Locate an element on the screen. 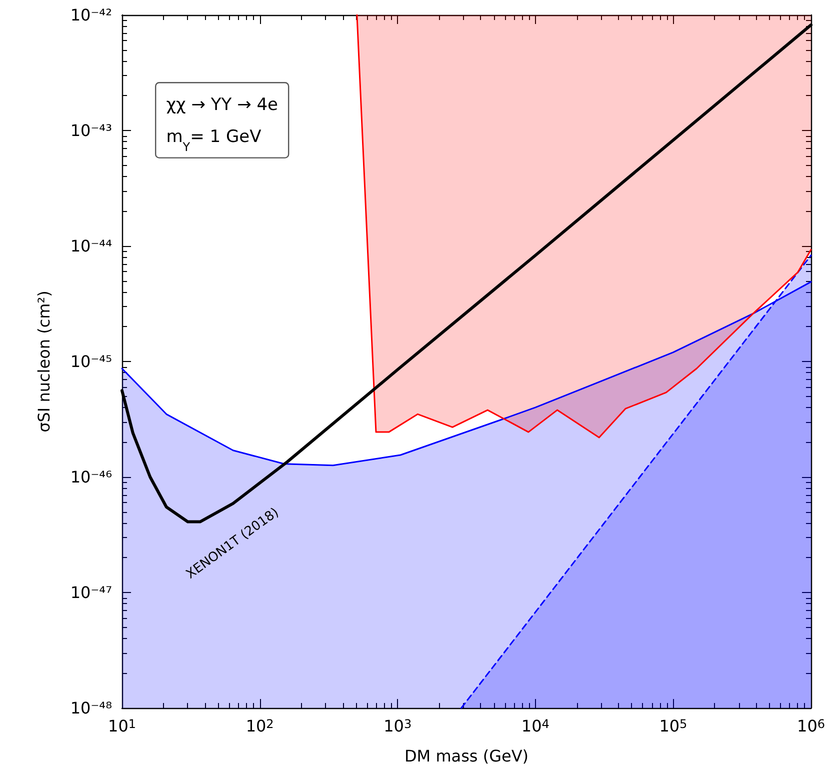 The width and height of the screenshot is (835, 777). y-tick-label: 10⁻⁴⁴ is located at coordinates (91, 246).